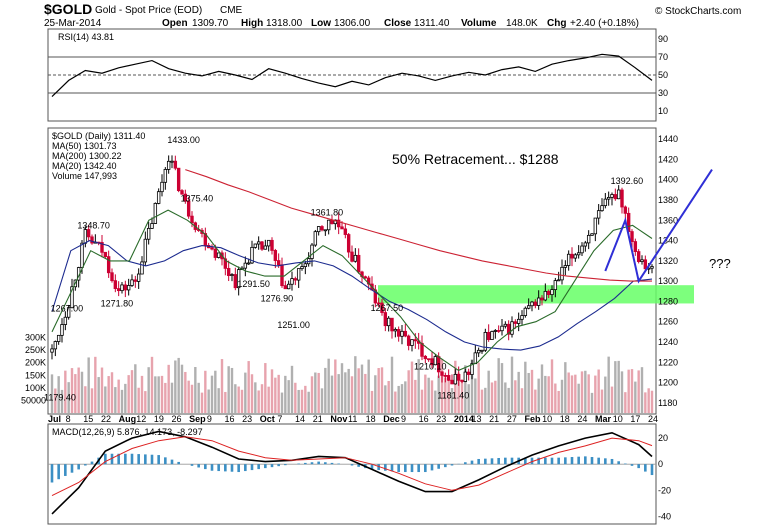 The height and width of the screenshot is (525, 769). What do you see at coordinates (668, 322) in the screenshot?
I see `price-tick-label: 1260` at bounding box center [668, 322].